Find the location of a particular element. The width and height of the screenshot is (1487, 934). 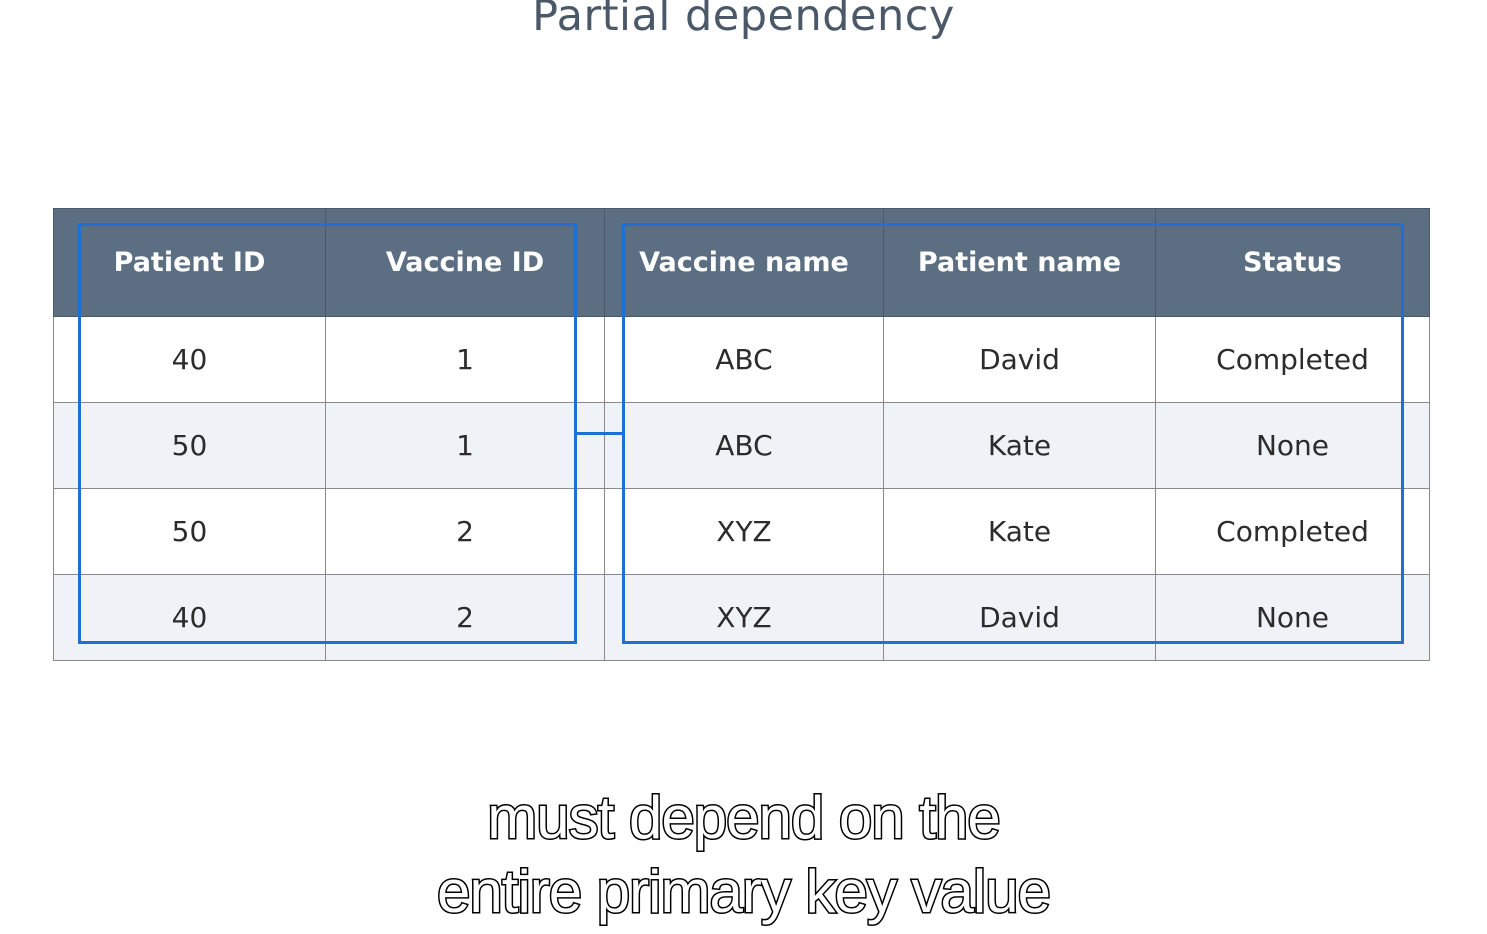

table-row: 40 1 ABC David Completed is located at coordinates (741, 359).